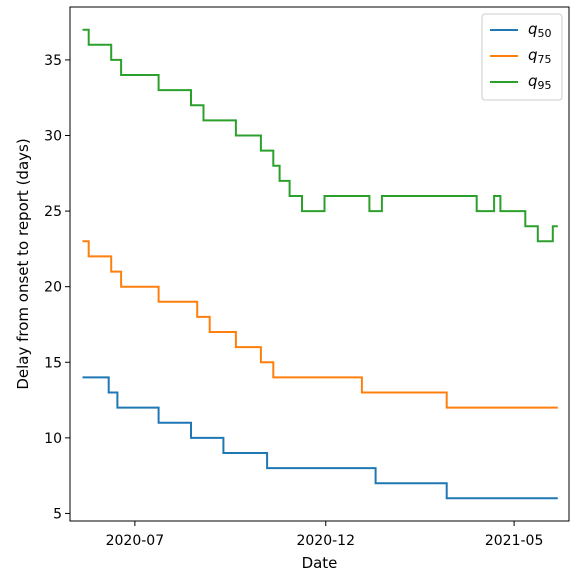  I want to click on legend-label: q95, so click(540, 82).